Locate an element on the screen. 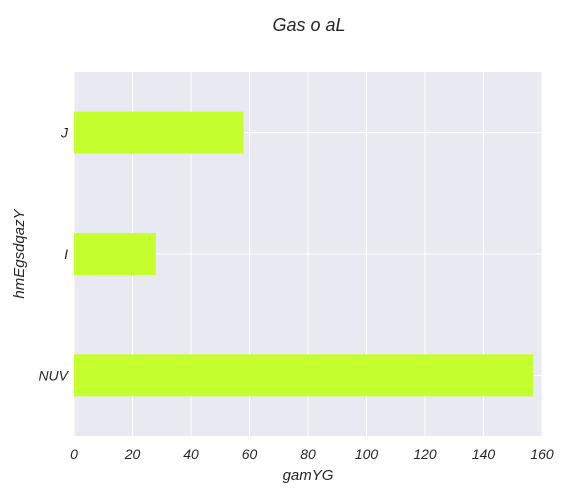  x-tick-label: 60 is located at coordinates (250, 454).